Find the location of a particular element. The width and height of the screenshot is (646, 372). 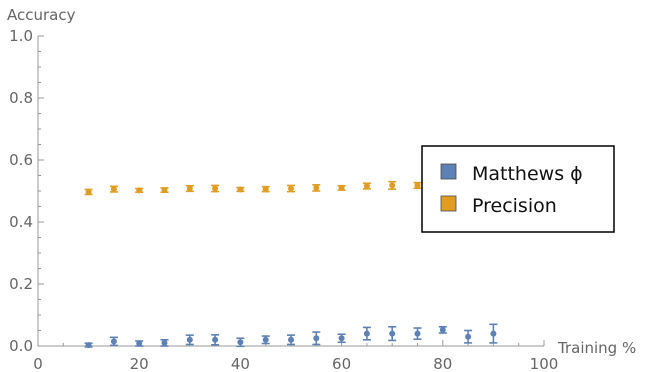

legend-box is located at coordinates (518, 189).